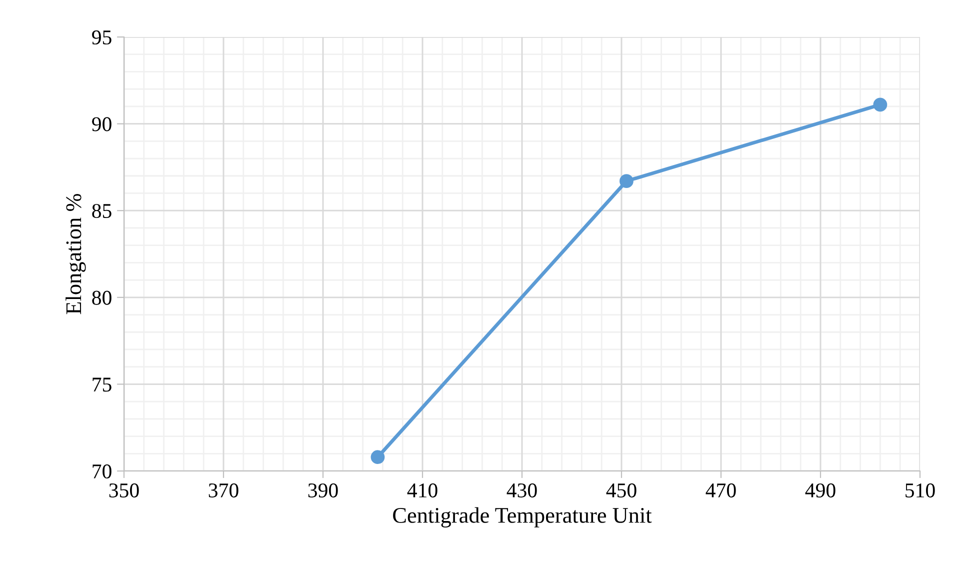 The image size is (956, 581). I want to click on x-axis-title: Centigrade Temperature Unit, so click(522, 517).